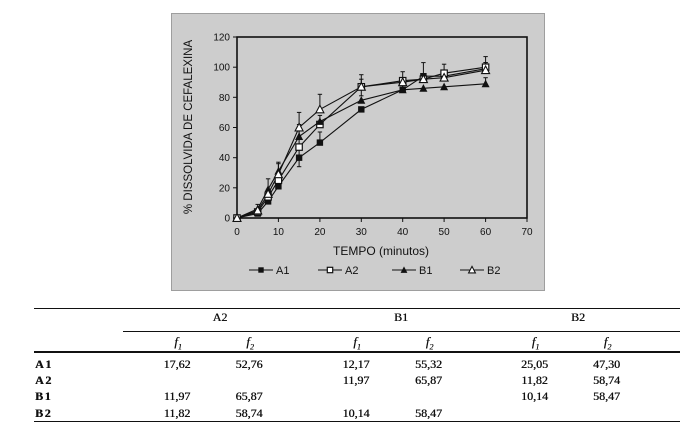  What do you see at coordinates (445, 232) in the screenshot?
I see `svg-text: 50` at bounding box center [445, 232].